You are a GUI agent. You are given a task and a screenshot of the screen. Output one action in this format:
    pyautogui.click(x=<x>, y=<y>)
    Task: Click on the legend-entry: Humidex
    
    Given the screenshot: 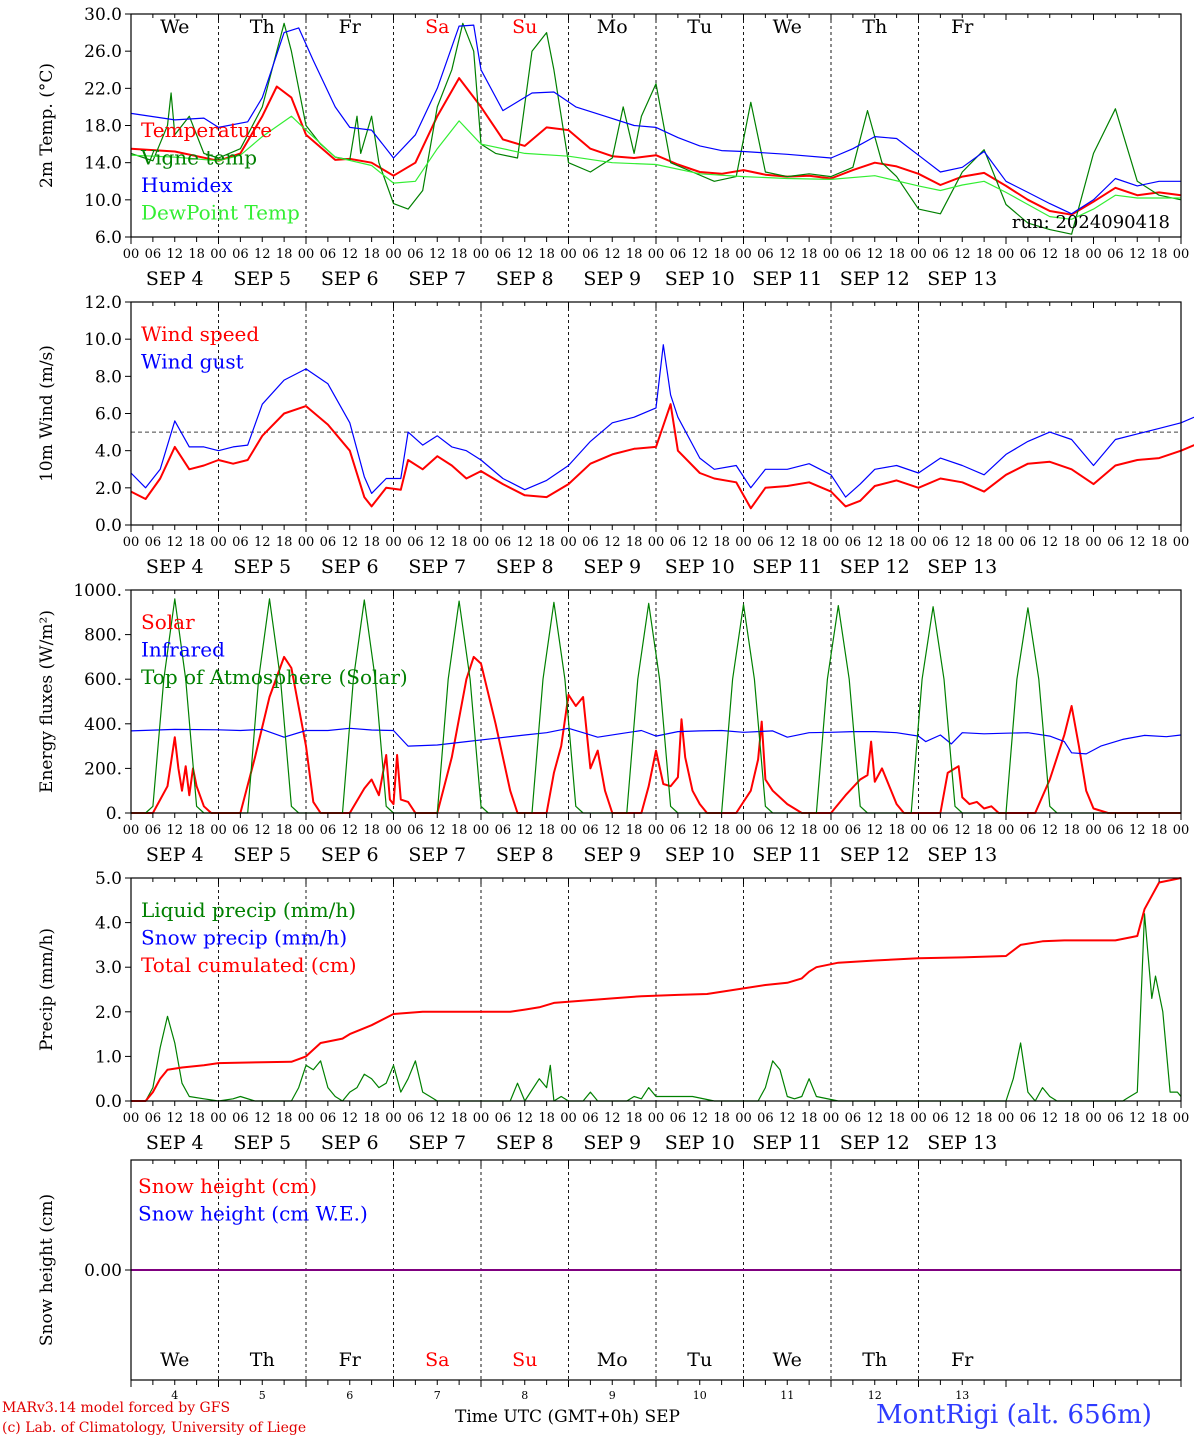 What is the action you would take?
    pyautogui.click(x=187, y=185)
    